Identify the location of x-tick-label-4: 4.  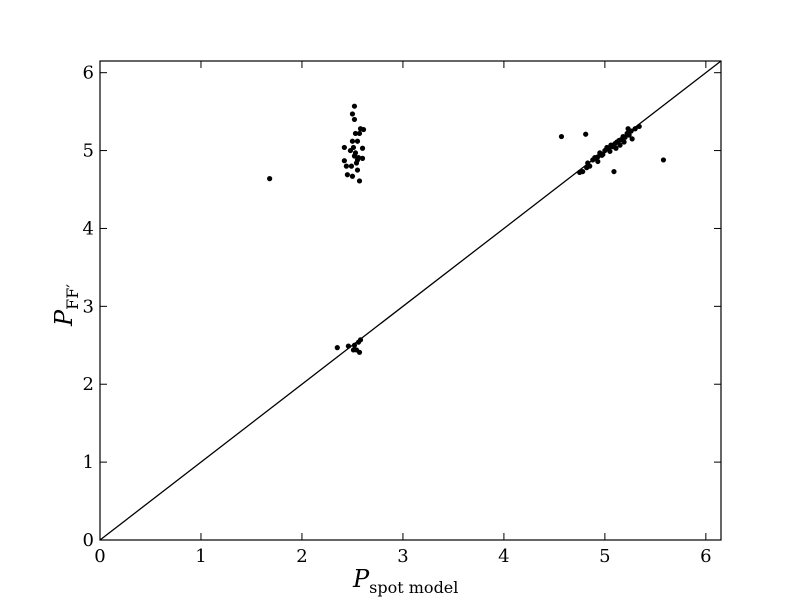
(503, 556).